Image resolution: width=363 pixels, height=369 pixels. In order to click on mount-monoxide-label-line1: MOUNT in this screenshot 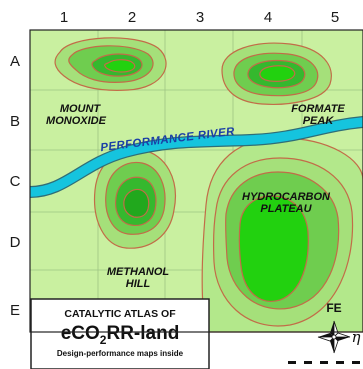, I will do `click(81, 109)`.